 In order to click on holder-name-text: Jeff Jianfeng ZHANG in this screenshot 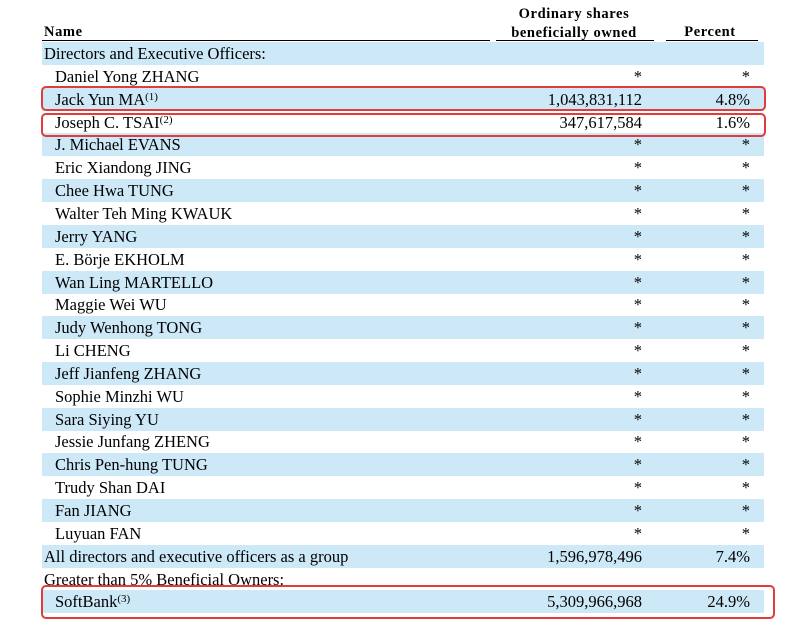, I will do `click(128, 373)`.